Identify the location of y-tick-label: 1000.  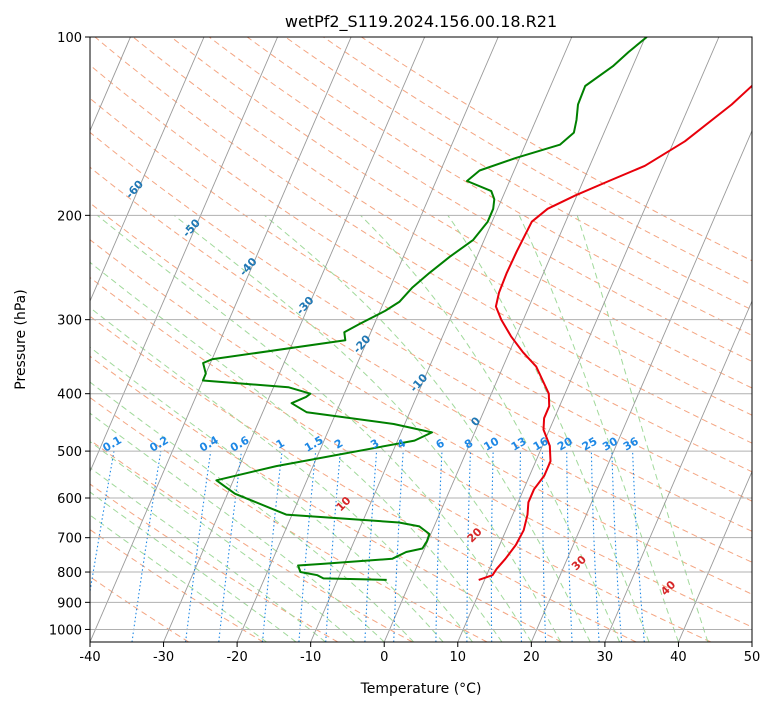
(65, 630).